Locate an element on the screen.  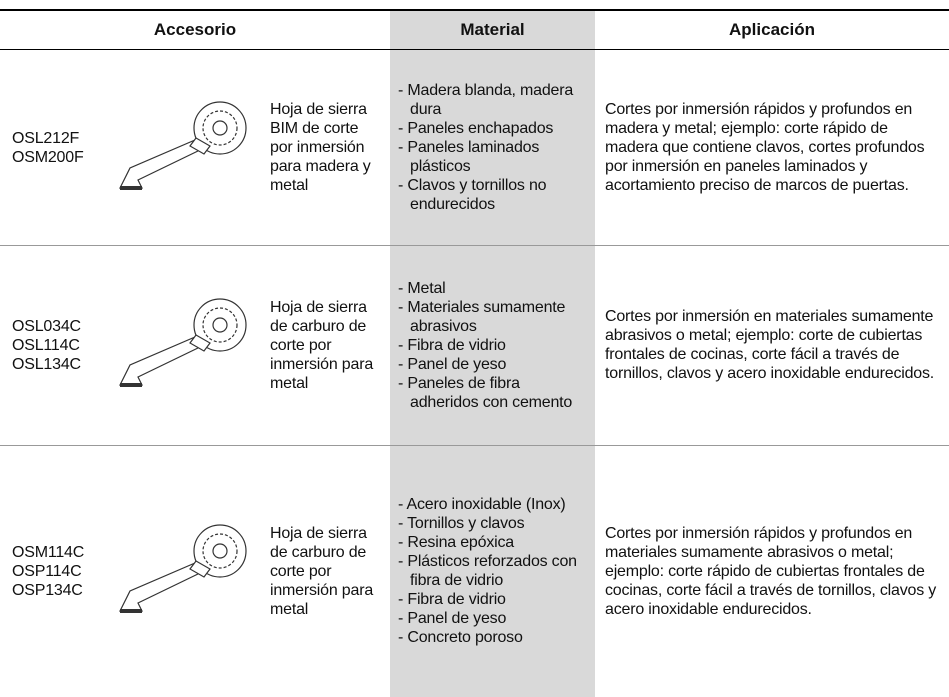
material-item: - Paneles laminados plásticos is located at coordinates (469, 157).